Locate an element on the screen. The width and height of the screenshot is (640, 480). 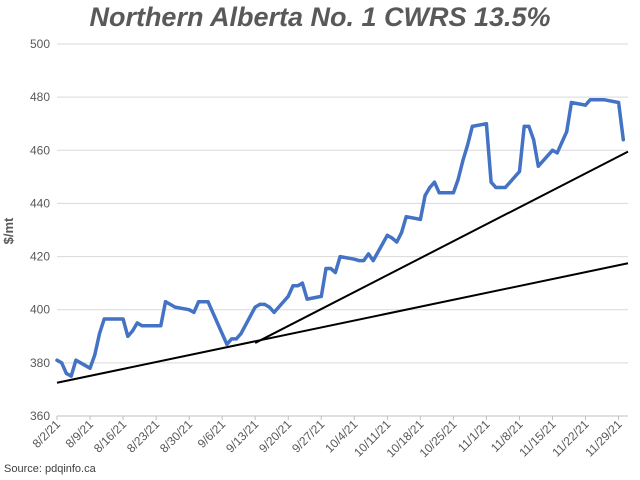
x-tick-label: 9/20/21 is located at coordinates (275, 436).